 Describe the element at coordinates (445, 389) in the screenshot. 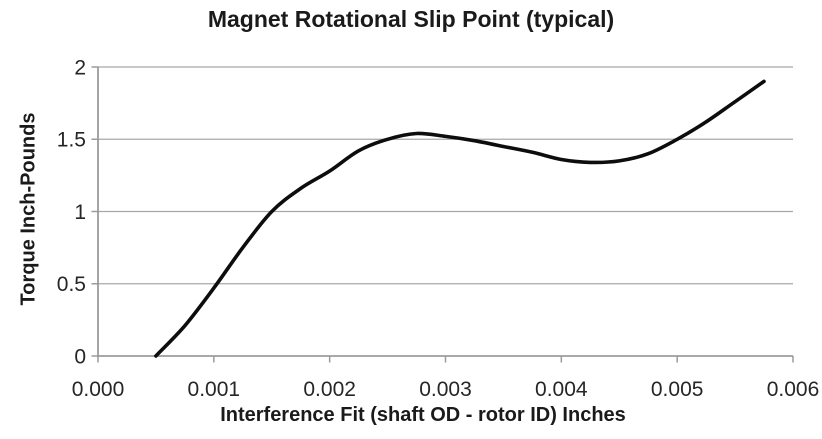

I see `x-tick-label: 0.003` at that location.